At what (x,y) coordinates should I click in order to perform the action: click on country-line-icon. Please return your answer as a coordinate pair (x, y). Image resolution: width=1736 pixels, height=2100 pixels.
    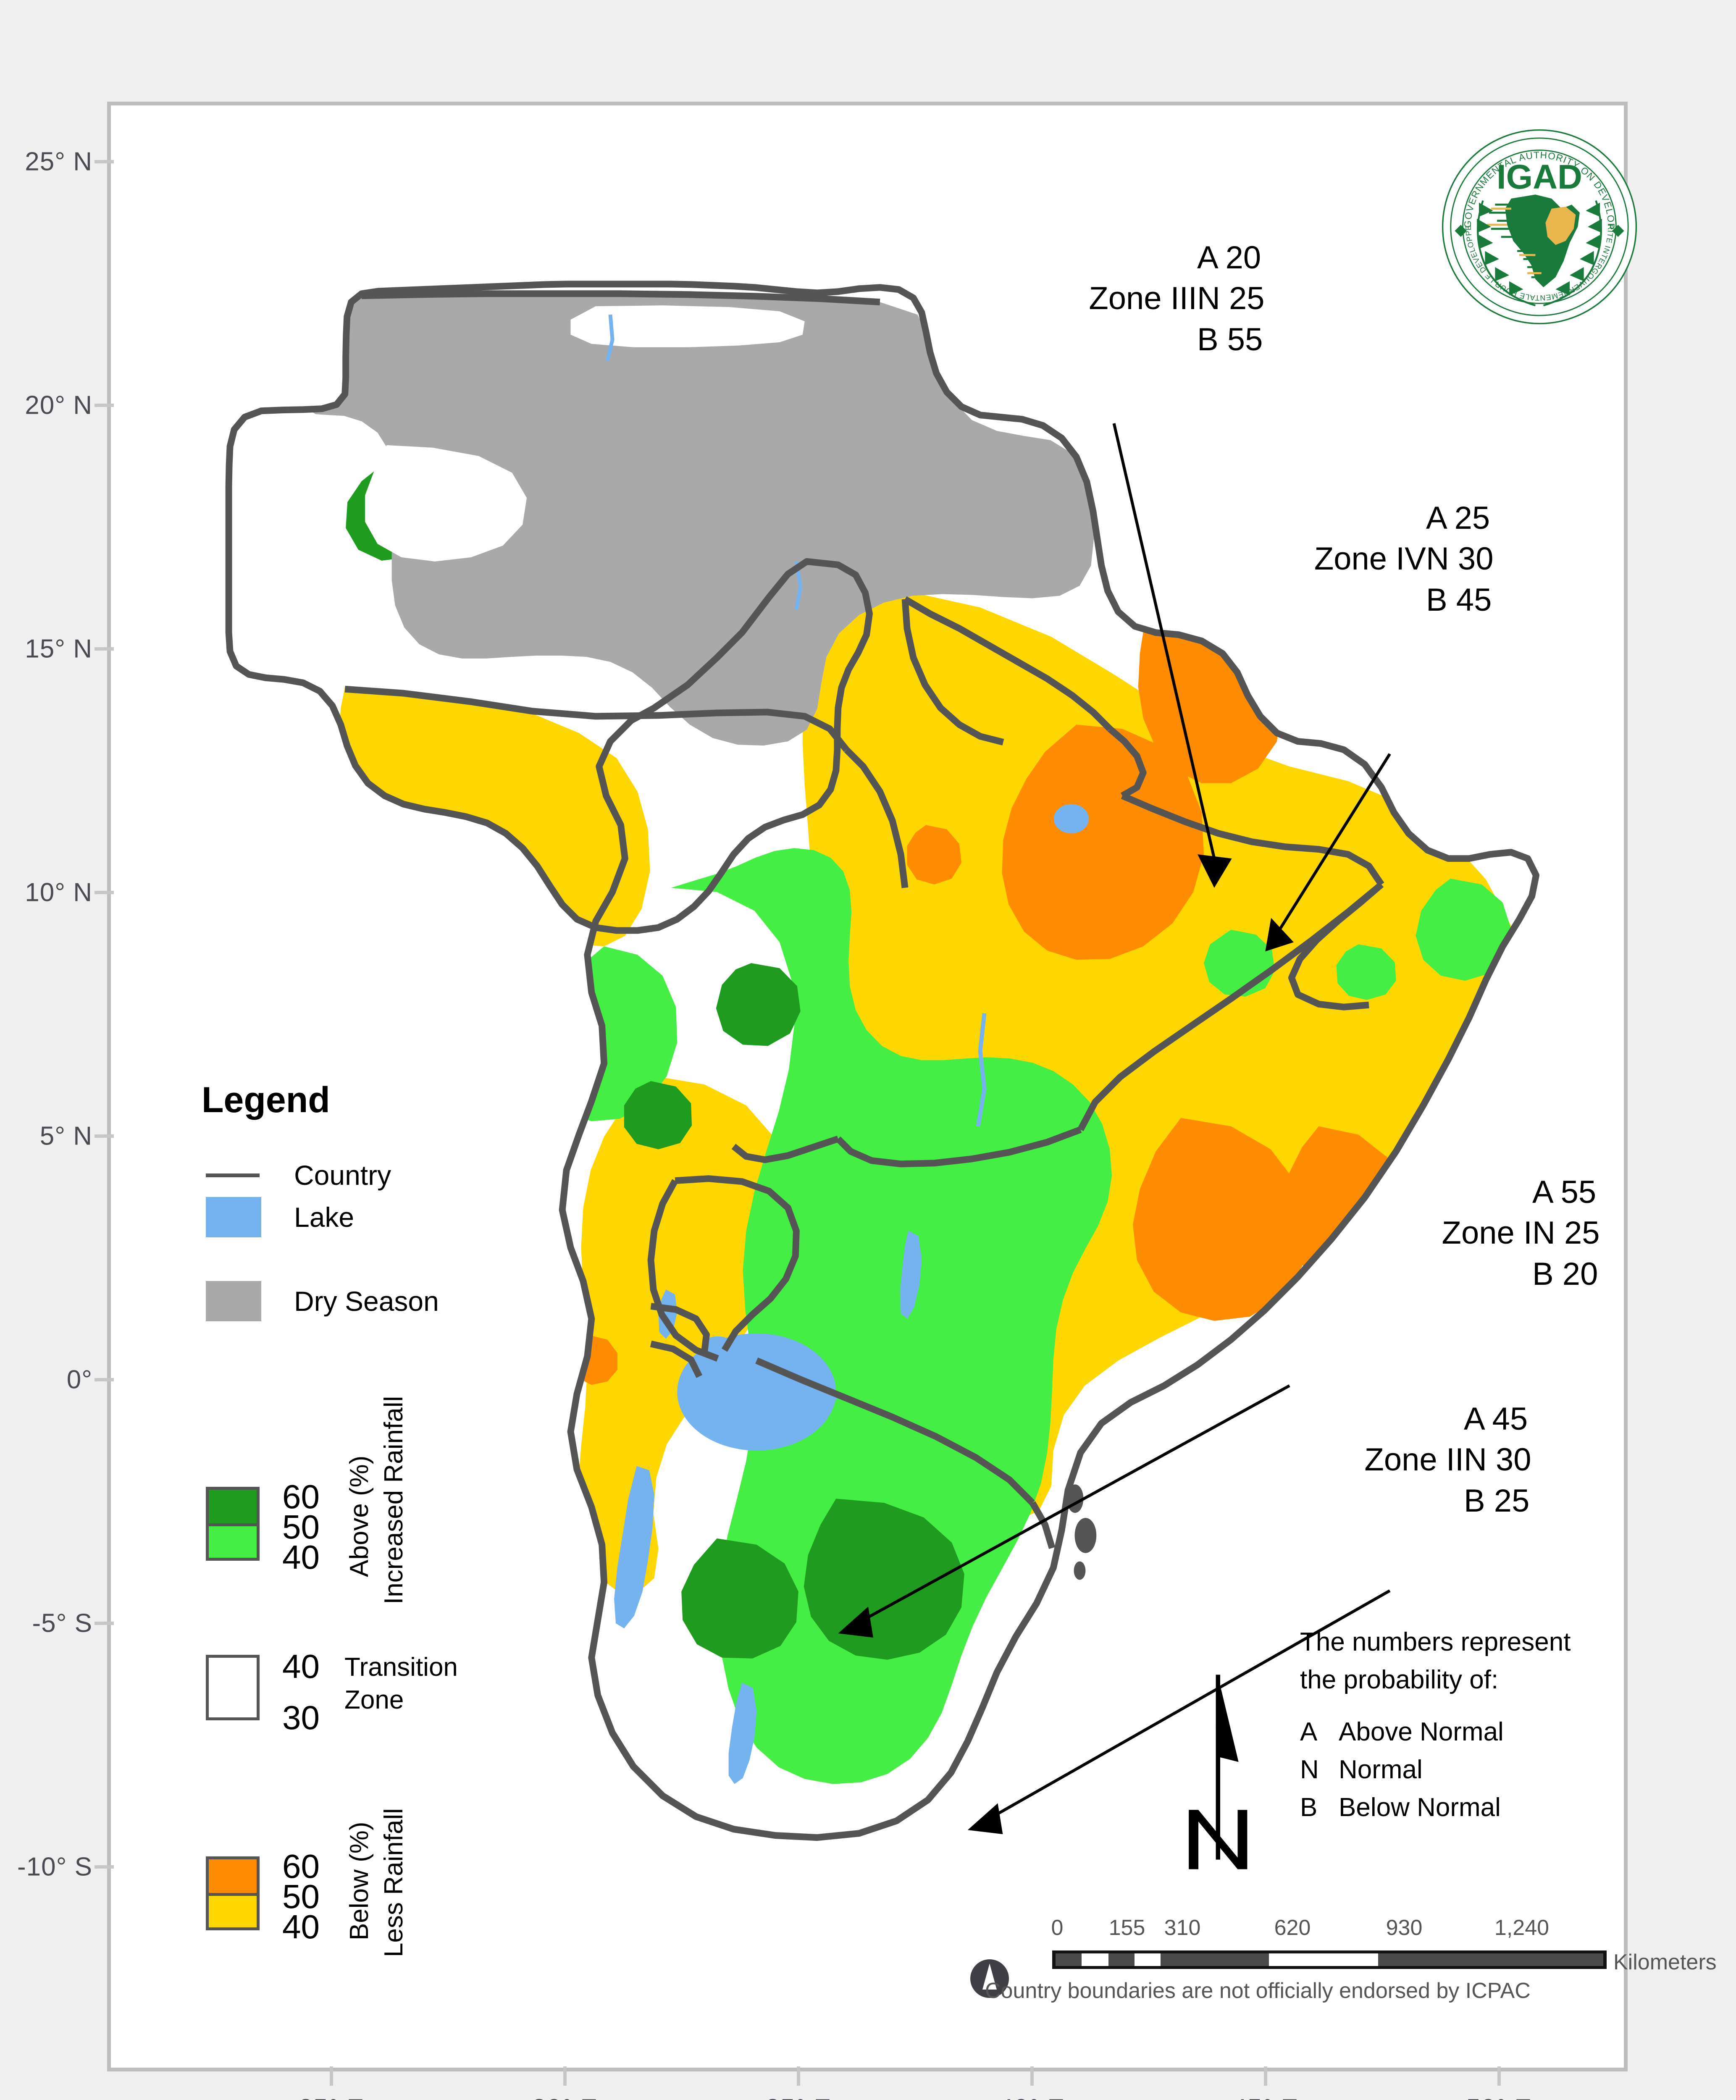
    Looking at the image, I should click on (233, 1175).